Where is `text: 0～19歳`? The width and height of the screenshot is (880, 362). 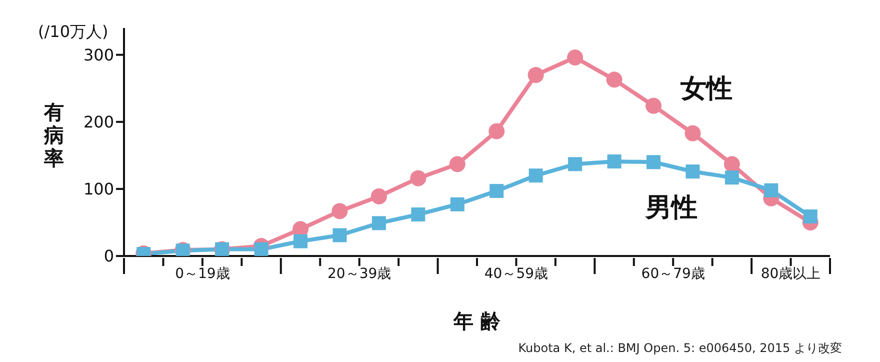 text: 0～19歳 is located at coordinates (202, 274).